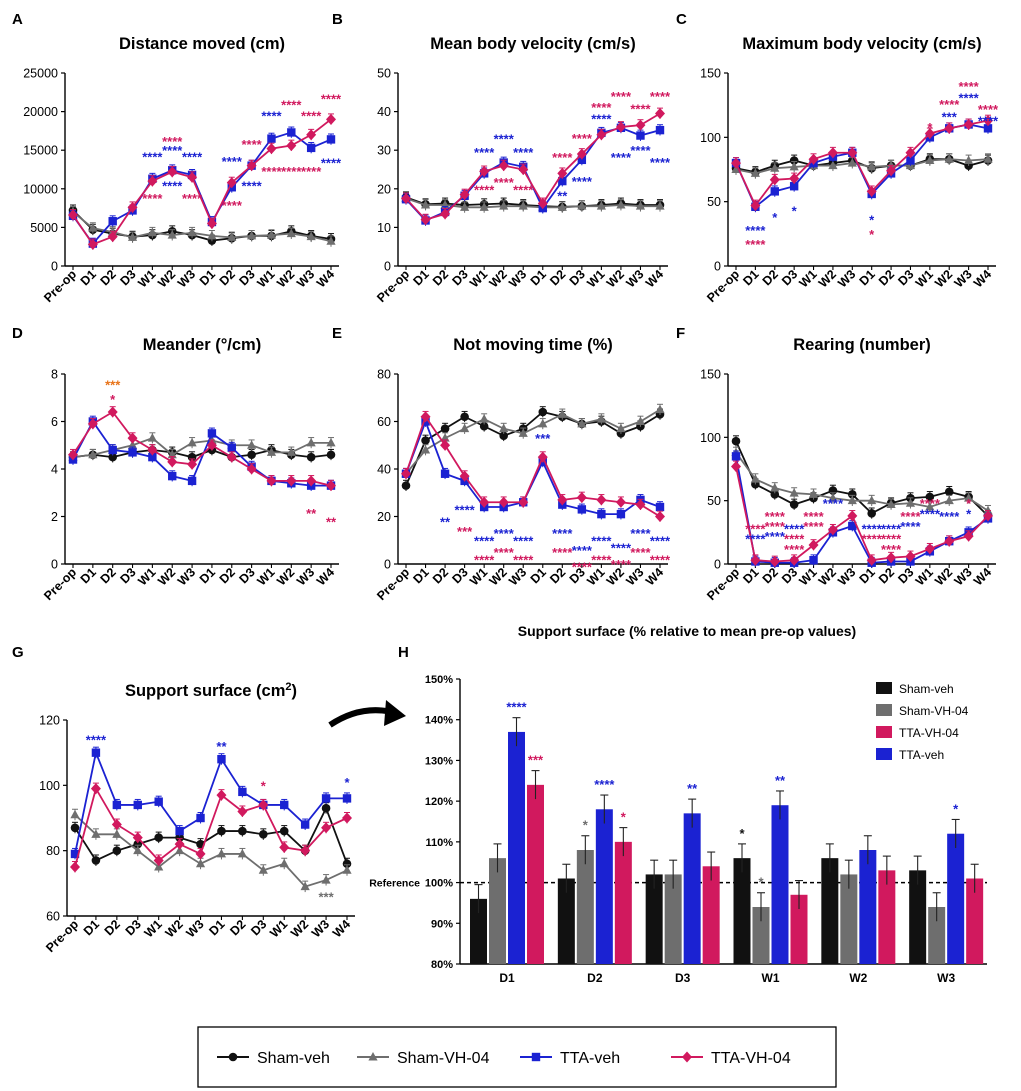  I want to click on y-tick-label: 120, so click(49, 721).